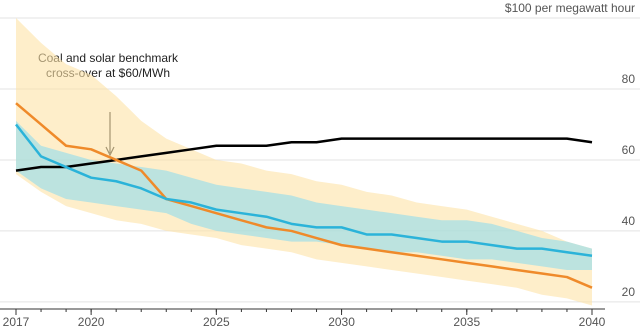 The image size is (640, 329). I want to click on x-tick-label: 2020, so click(91, 322).